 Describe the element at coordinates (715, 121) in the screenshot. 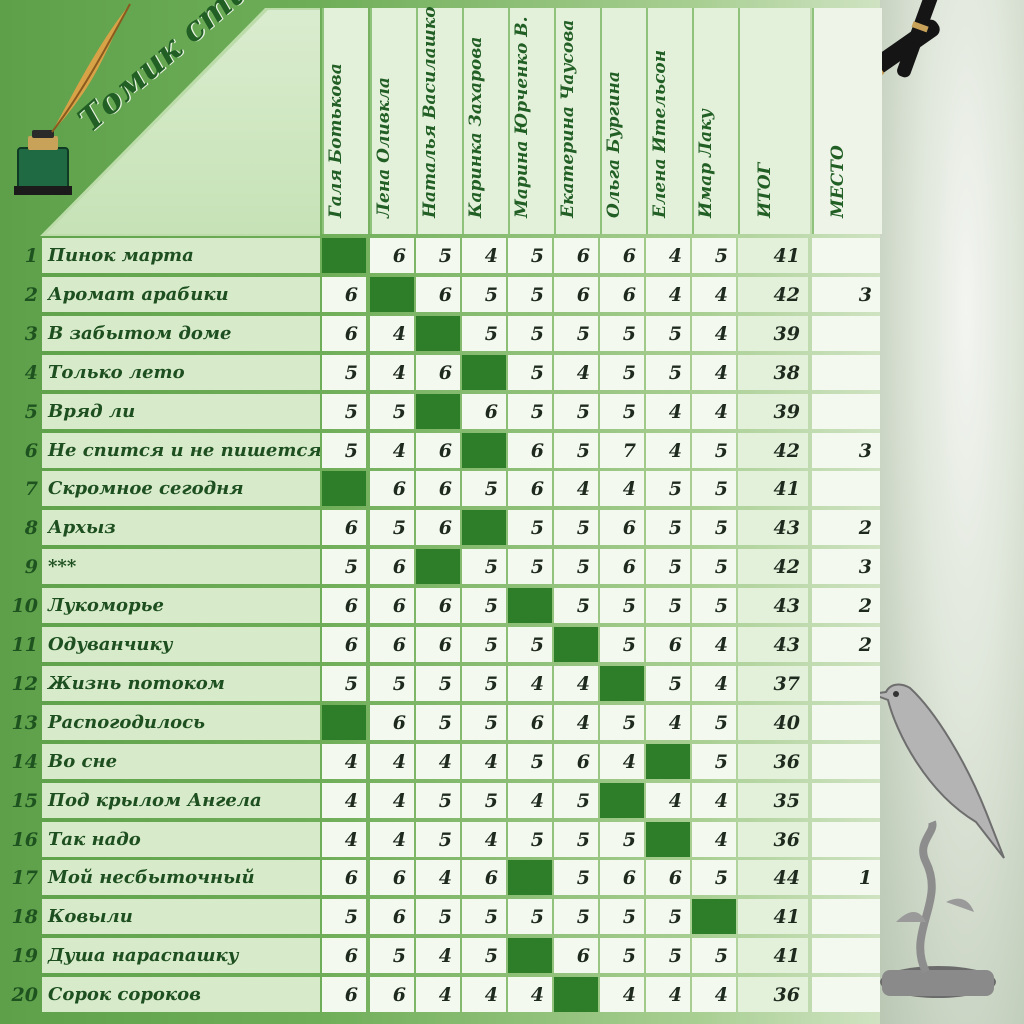

I see `judge-header: Имар Лаку` at that location.